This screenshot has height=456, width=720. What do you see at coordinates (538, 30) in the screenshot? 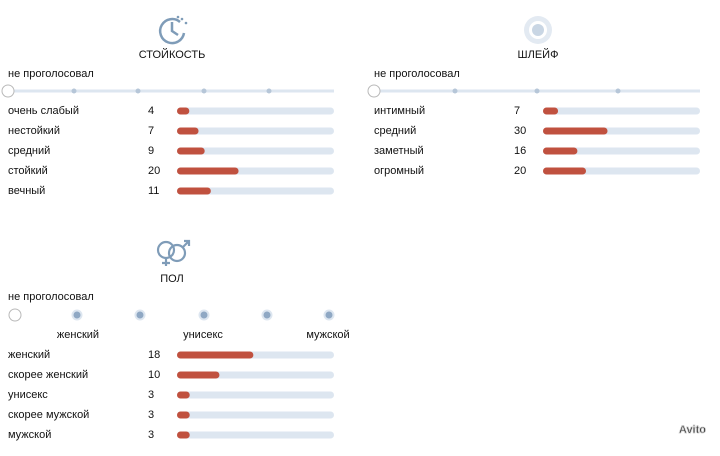
I see `sillage-icon` at bounding box center [538, 30].